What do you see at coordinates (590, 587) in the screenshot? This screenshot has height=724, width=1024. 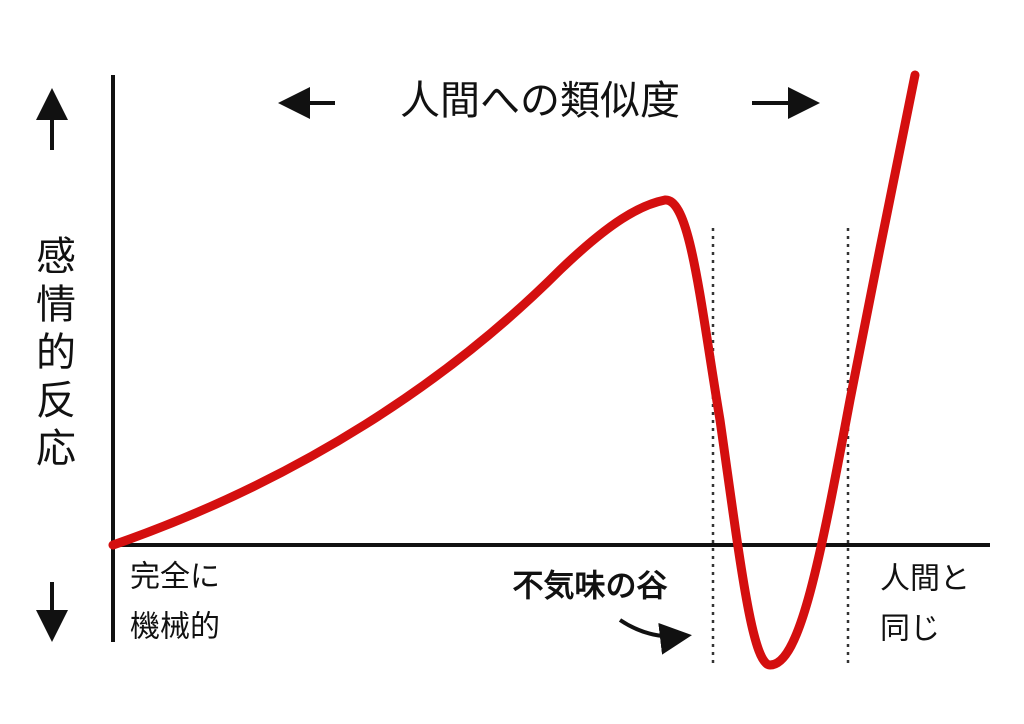 I see `valley-label: 不気味の谷` at bounding box center [590, 587].